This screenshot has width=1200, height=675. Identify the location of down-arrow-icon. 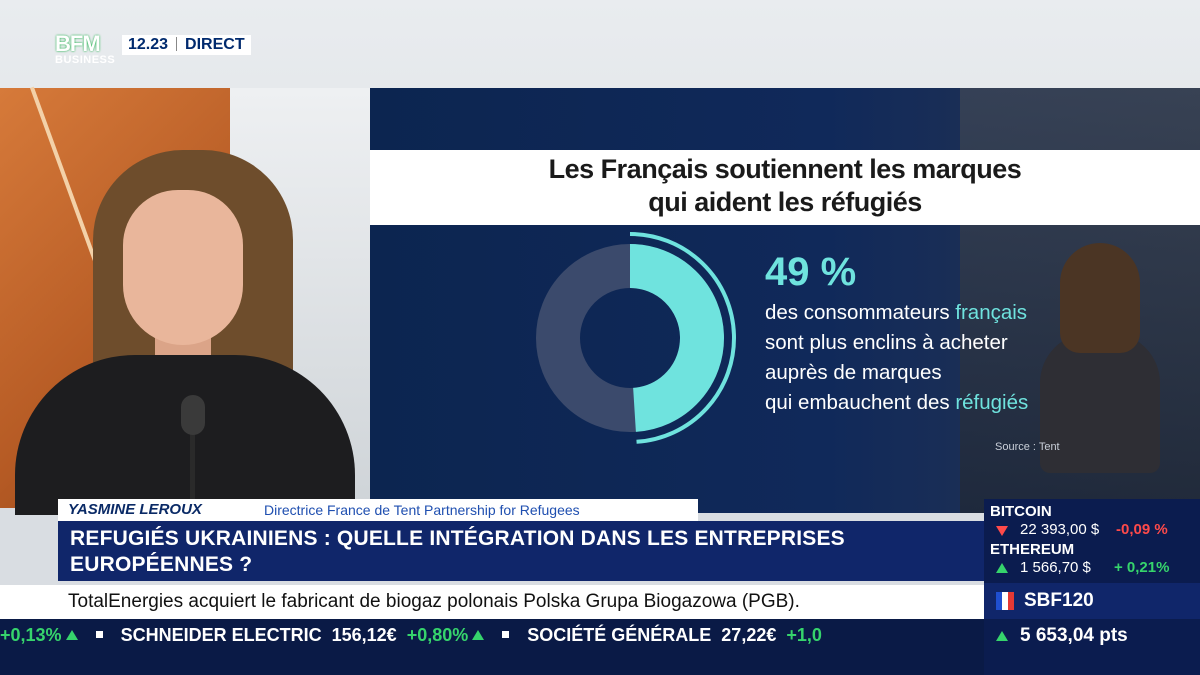
(1002, 531).